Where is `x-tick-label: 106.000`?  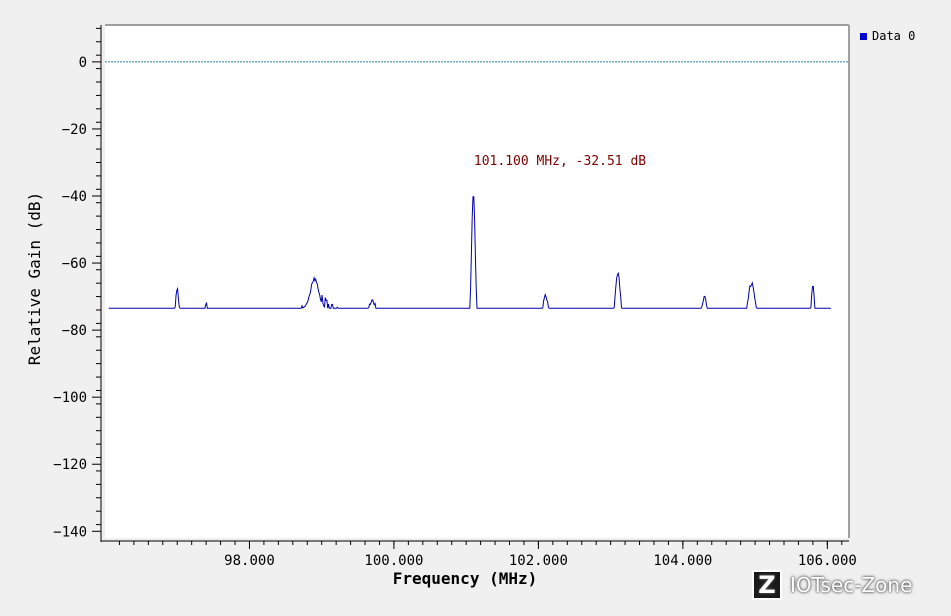
x-tick-label: 106.000 is located at coordinates (827, 561).